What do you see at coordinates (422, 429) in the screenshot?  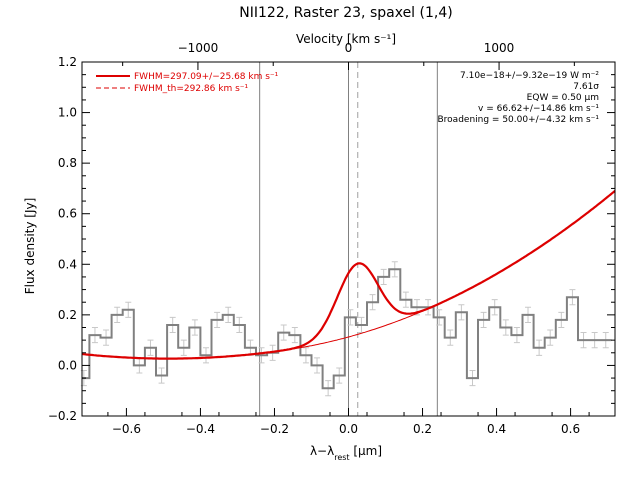 I see `x-tick-label: 0.2` at bounding box center [422, 429].